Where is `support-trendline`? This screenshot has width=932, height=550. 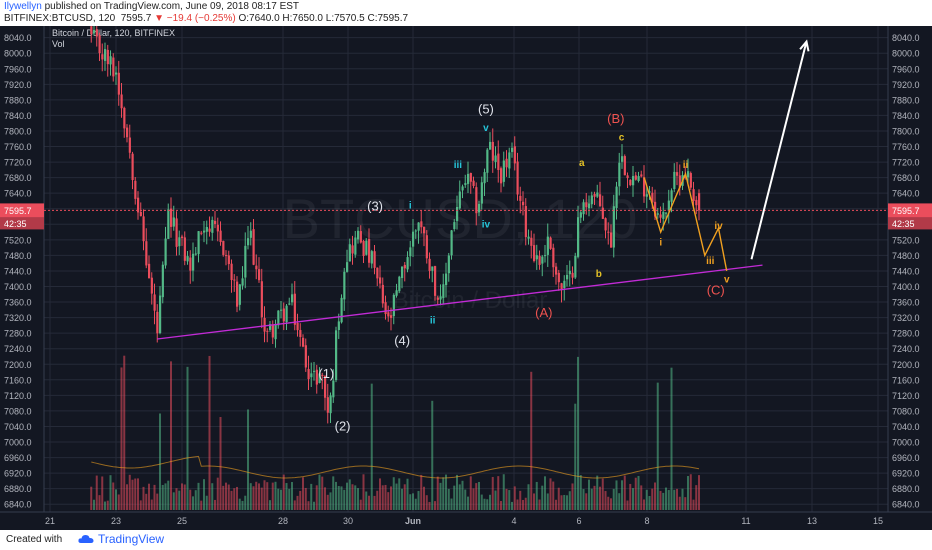
support-trendline is located at coordinates (460, 302).